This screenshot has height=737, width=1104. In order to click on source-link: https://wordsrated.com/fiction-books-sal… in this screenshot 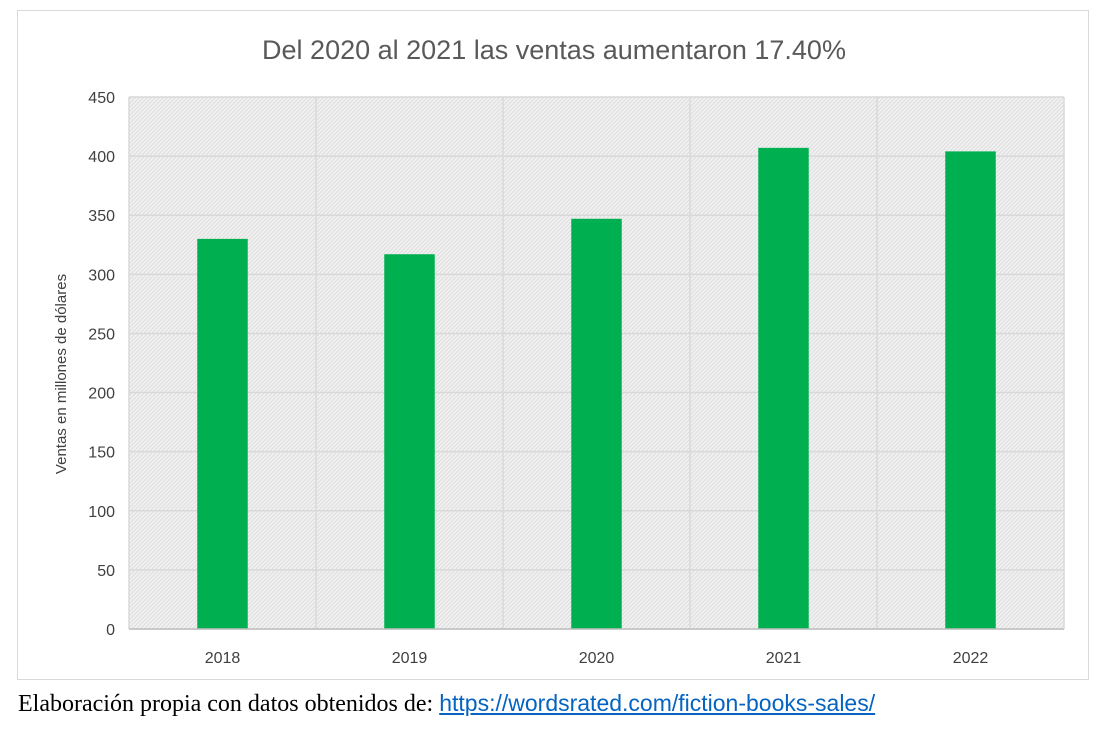, I will do `click(657, 703)`.